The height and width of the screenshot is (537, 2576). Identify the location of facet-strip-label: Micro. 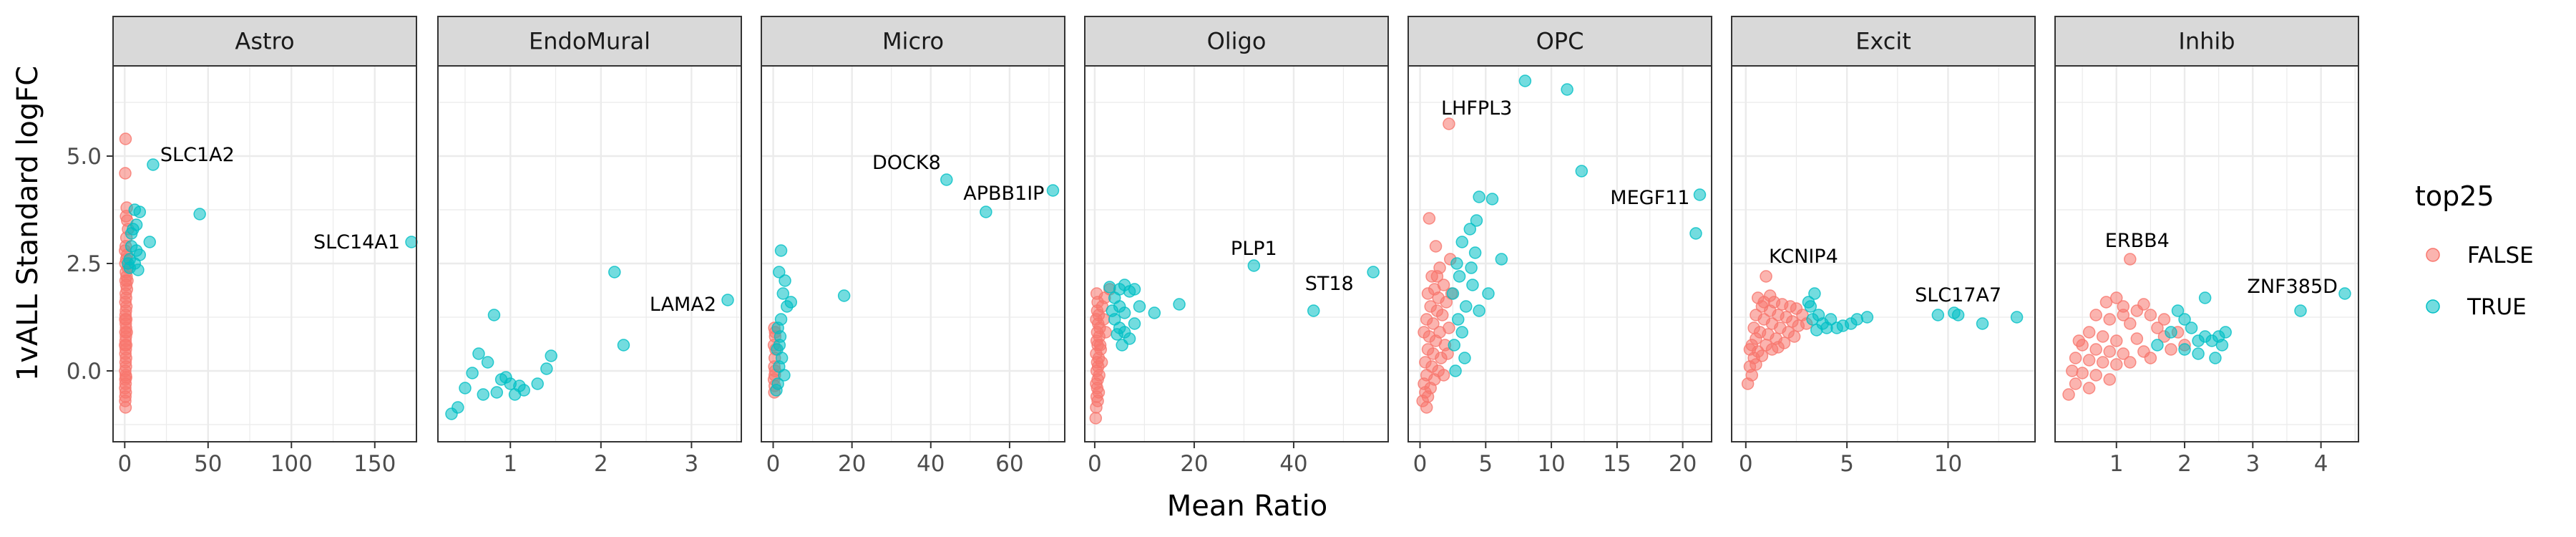
(913, 41).